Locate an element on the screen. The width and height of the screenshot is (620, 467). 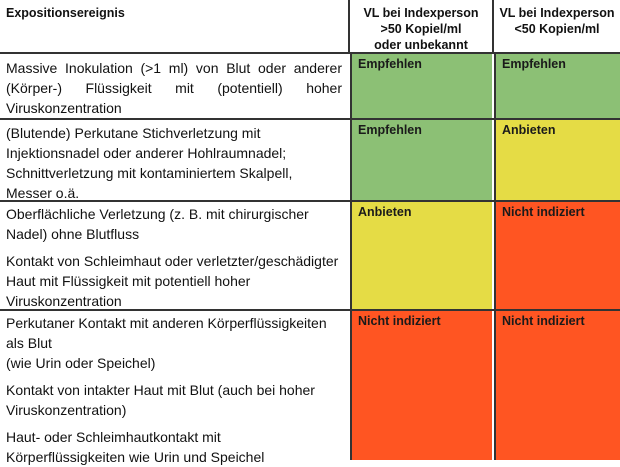
row-2-col1-recommendation: Empfehlen is located at coordinates (421, 160).